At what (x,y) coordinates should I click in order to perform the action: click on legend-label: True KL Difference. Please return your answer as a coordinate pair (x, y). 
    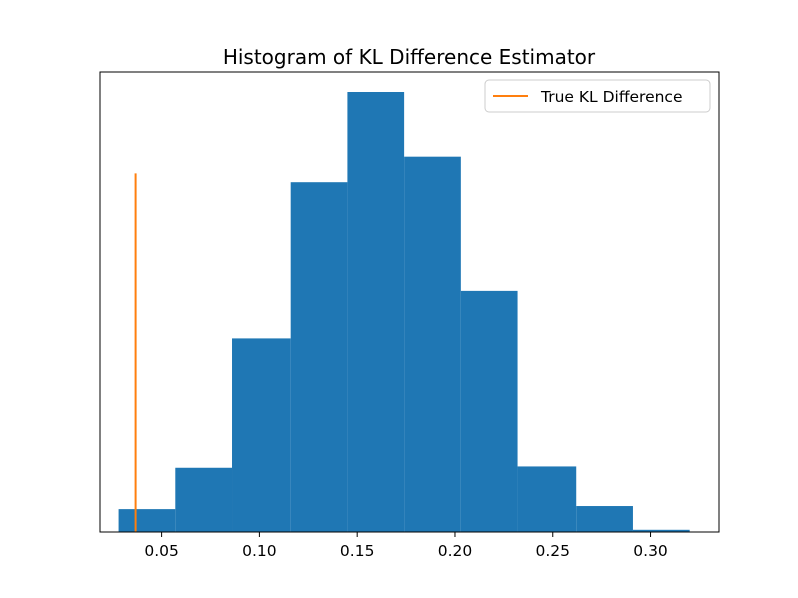
    Looking at the image, I should click on (611, 97).